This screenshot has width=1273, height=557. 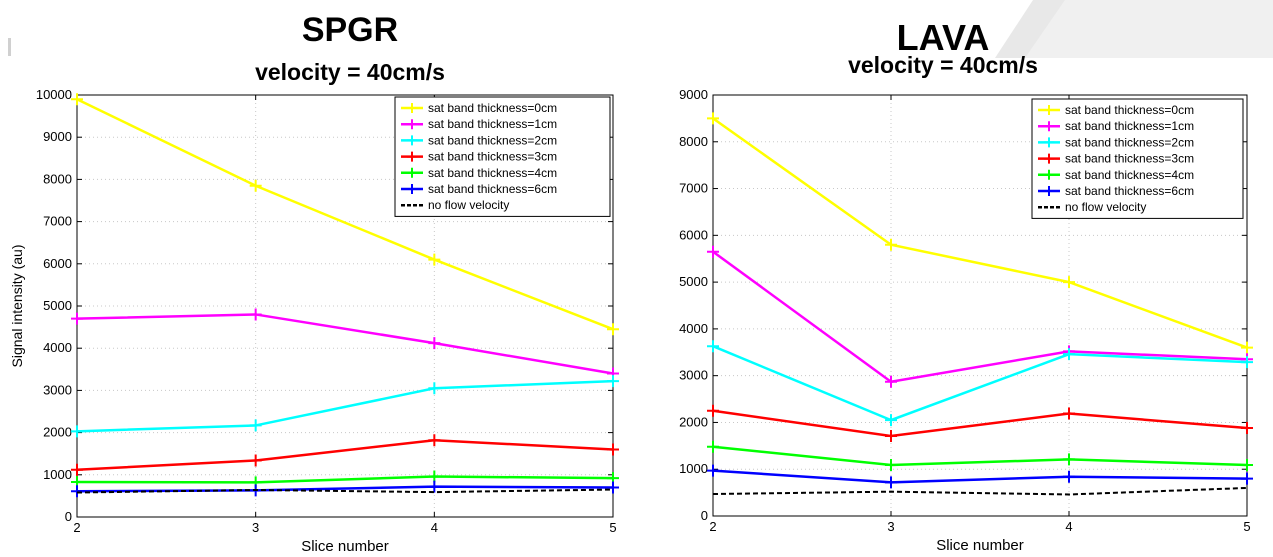 I want to click on spgr-x-axis-label: Slice number, so click(x=345, y=546).